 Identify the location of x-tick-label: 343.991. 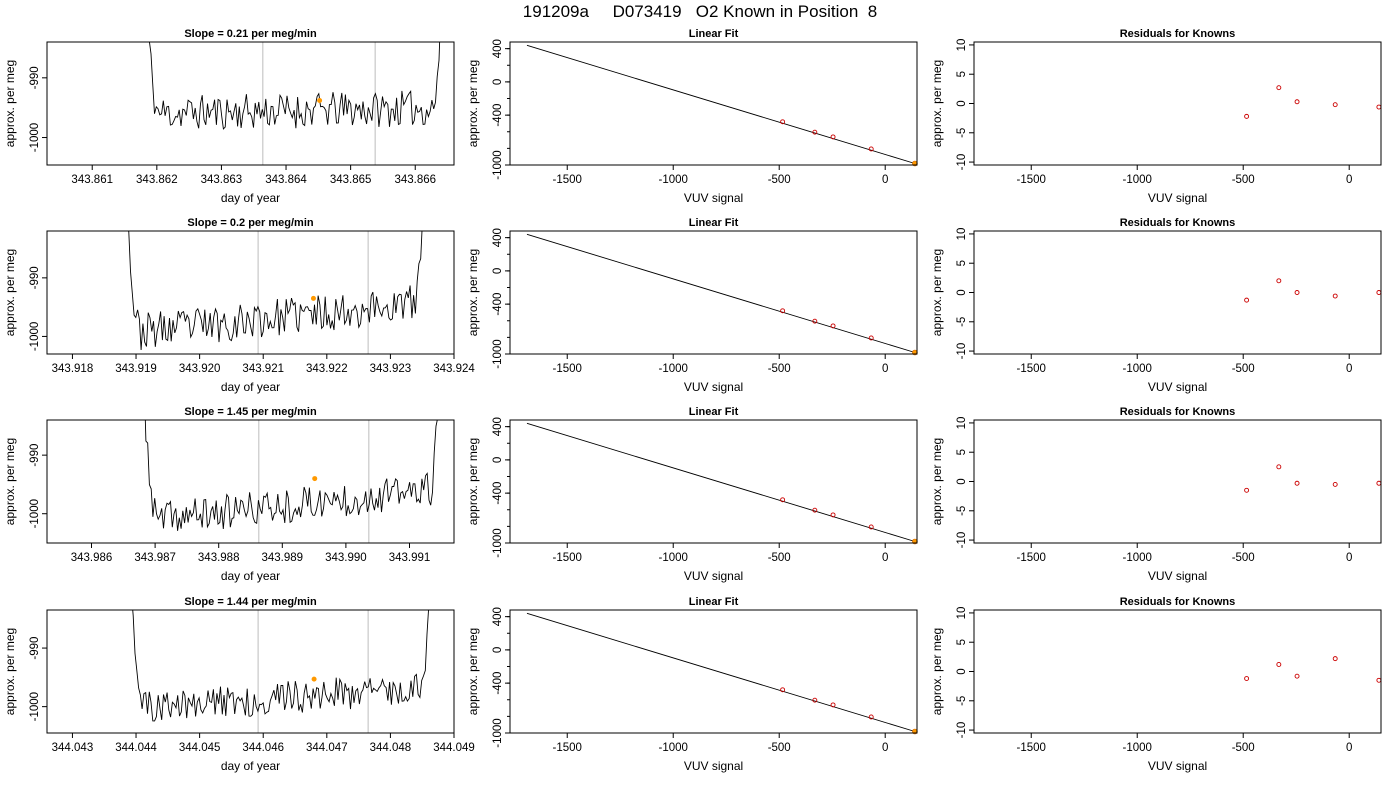
(410, 558).